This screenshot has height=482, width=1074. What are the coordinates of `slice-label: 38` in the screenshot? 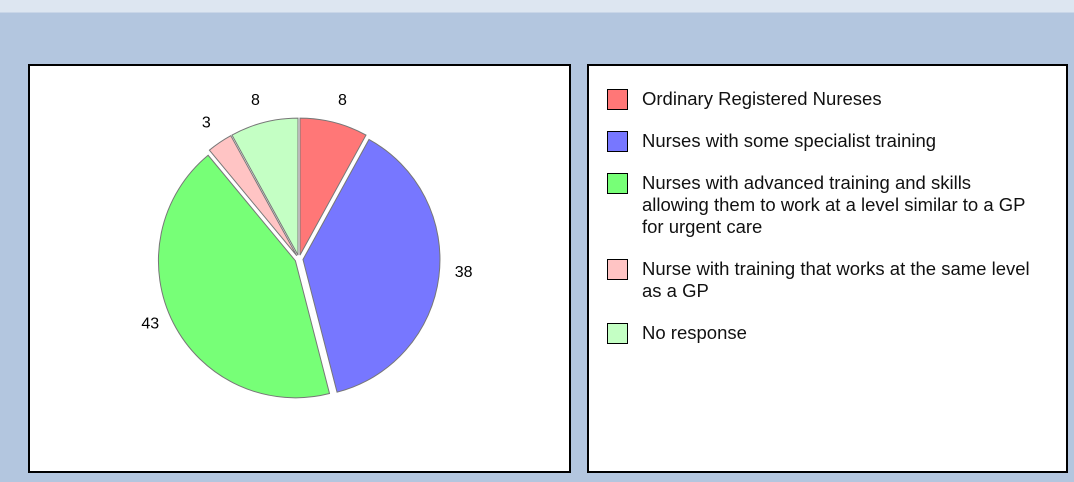 It's located at (464, 272).